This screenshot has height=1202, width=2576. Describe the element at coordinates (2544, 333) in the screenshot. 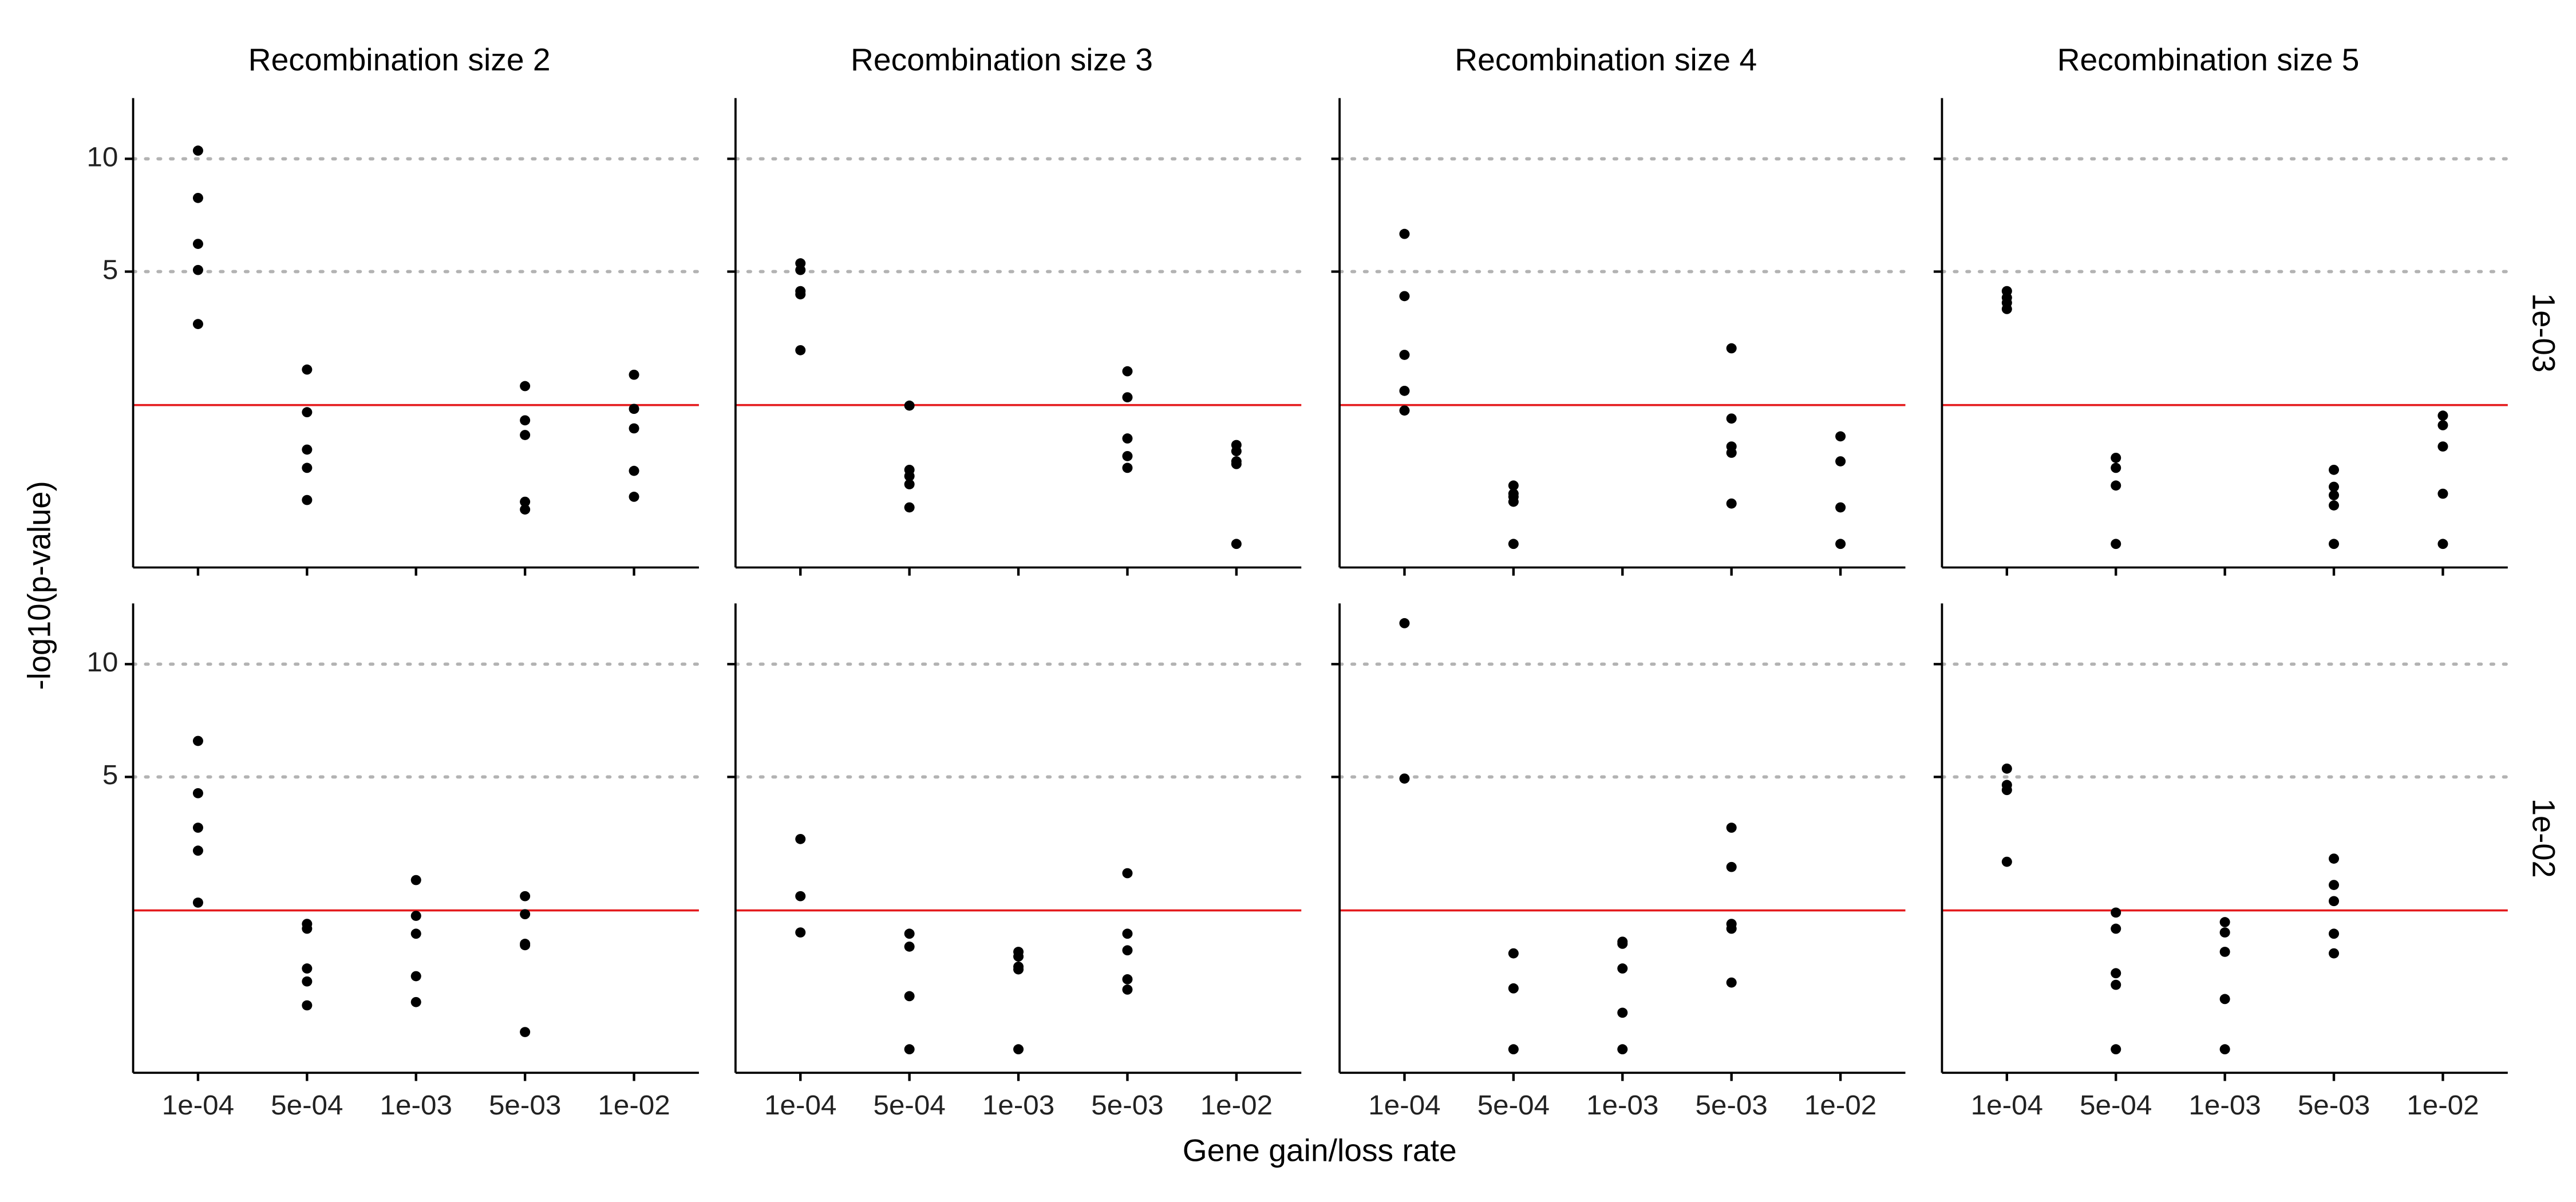

I see `row-strip-label: 1e-03` at that location.